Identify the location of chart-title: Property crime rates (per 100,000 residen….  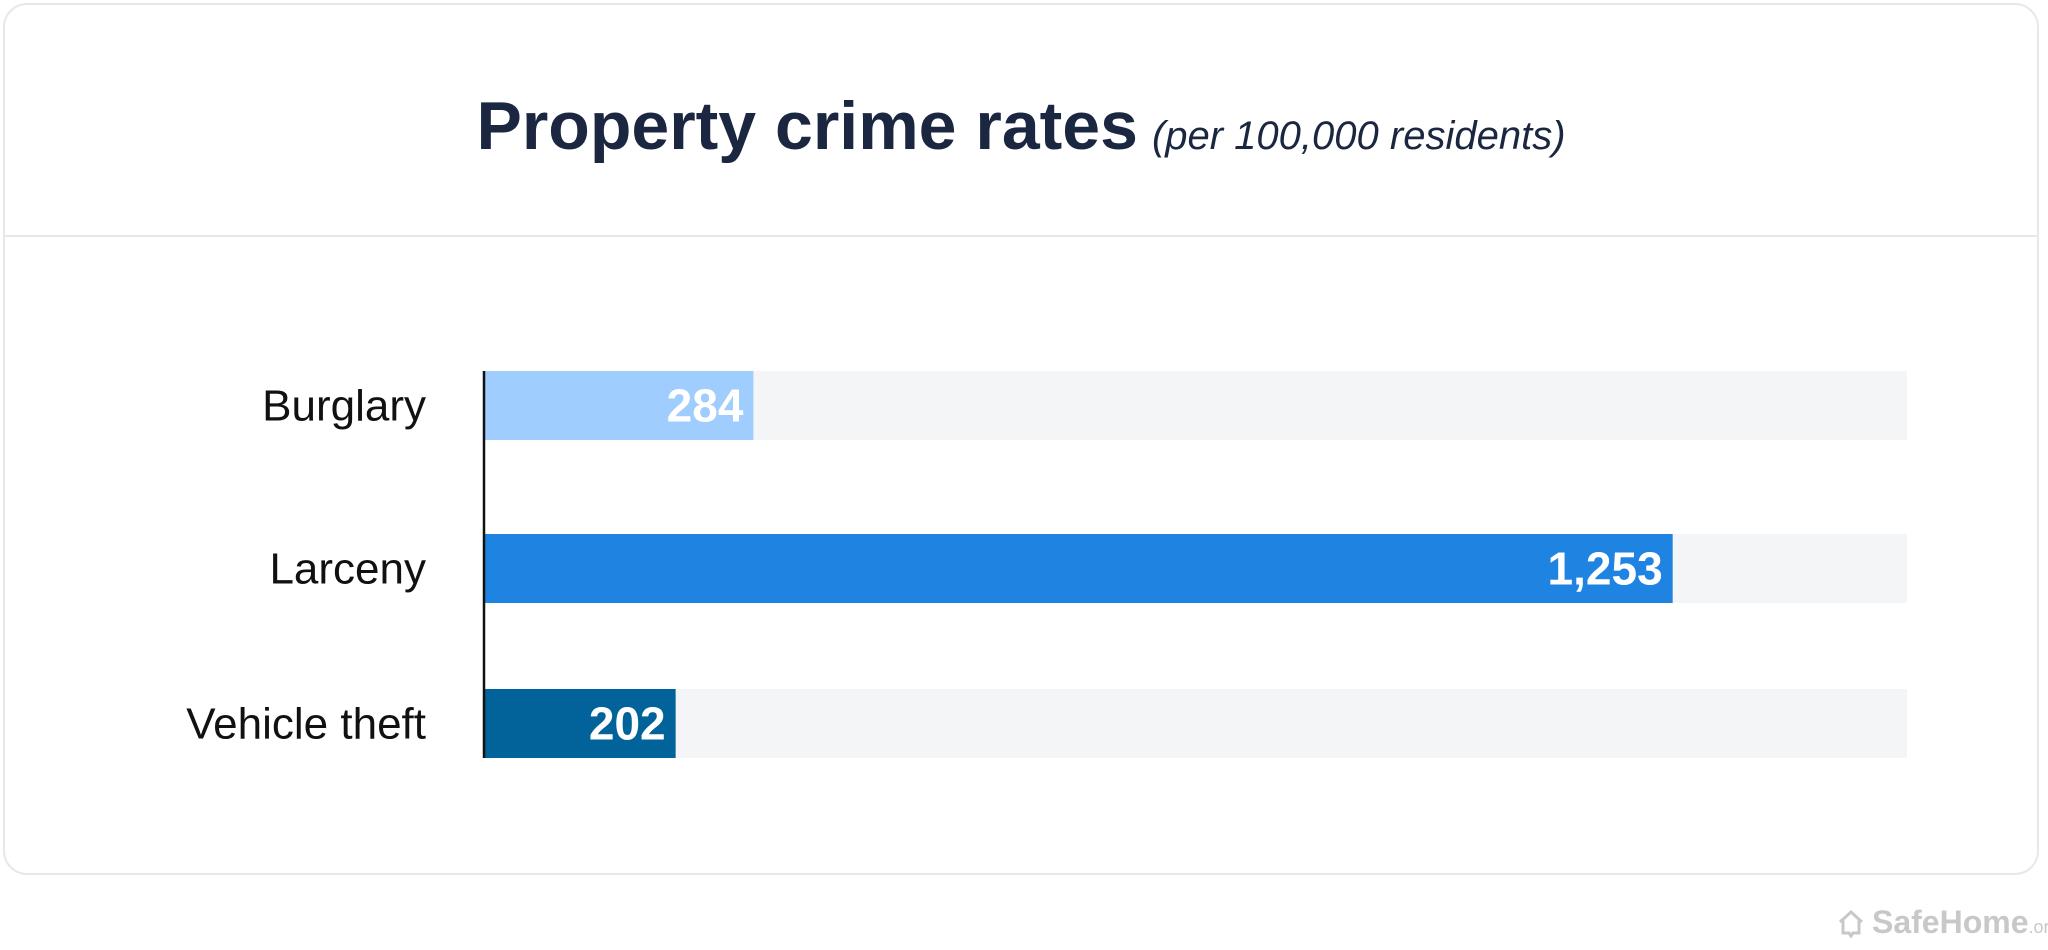
(1021, 126).